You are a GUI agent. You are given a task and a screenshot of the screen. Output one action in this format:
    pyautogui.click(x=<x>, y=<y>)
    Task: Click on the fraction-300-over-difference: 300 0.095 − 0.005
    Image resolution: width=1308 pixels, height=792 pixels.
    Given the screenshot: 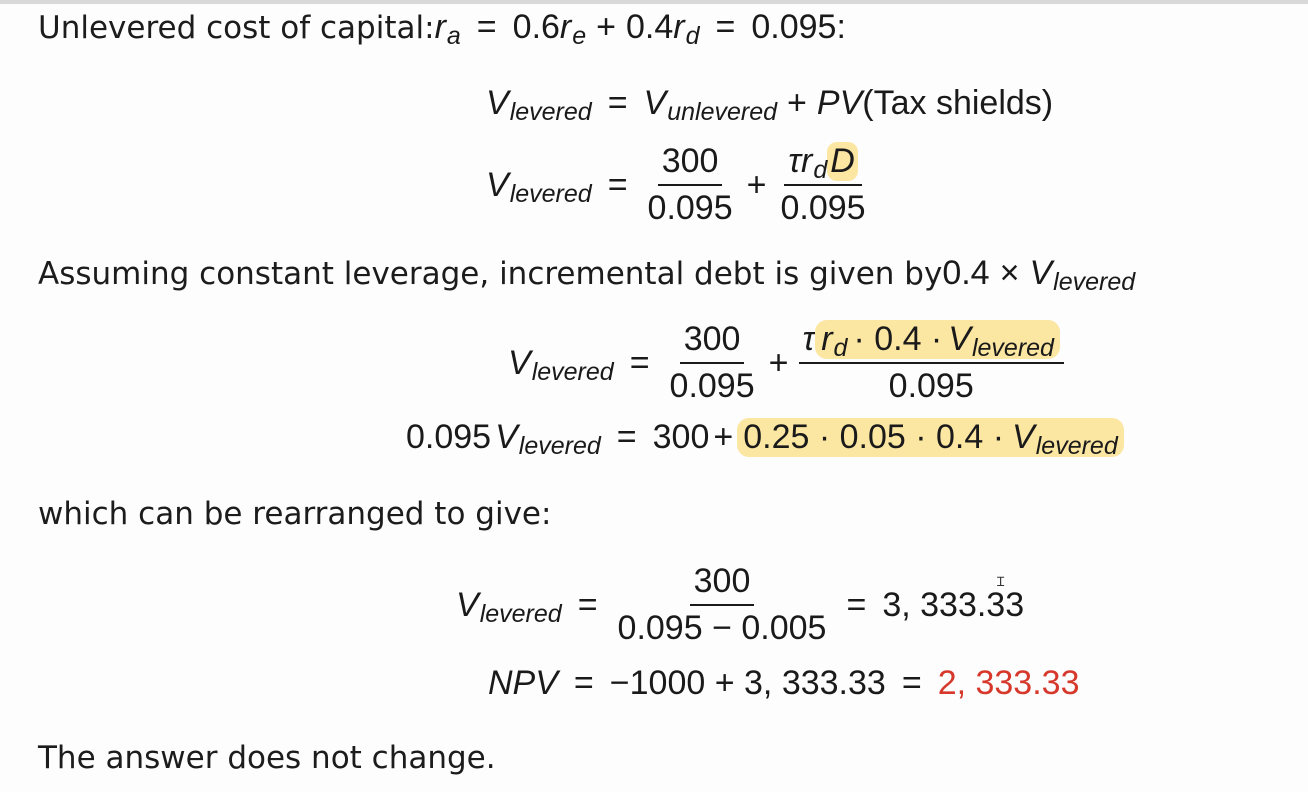 What is the action you would take?
    pyautogui.click(x=722, y=604)
    